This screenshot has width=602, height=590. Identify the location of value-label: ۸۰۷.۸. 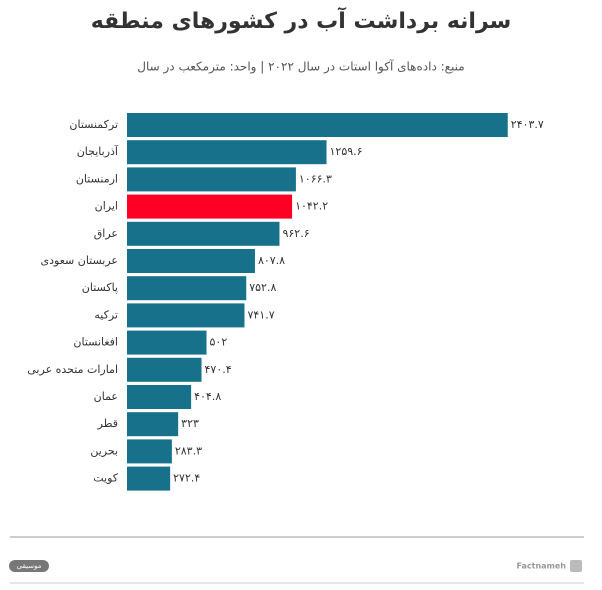
(271, 260).